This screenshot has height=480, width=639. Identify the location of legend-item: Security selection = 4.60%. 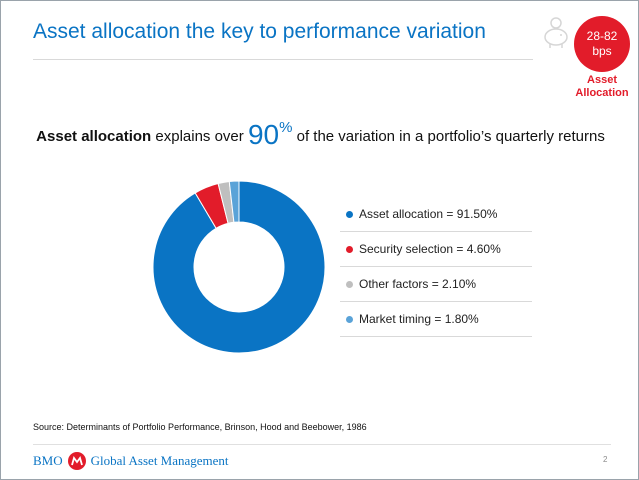
(436, 249).